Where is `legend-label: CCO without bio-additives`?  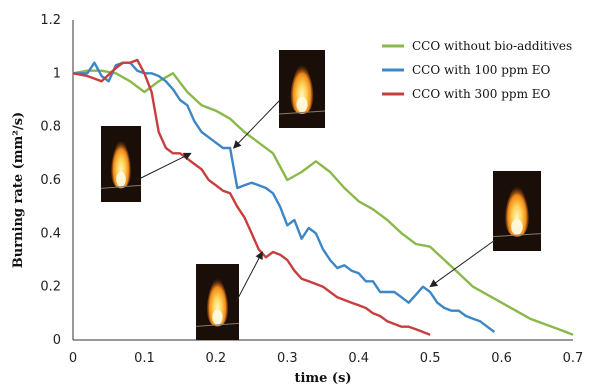 legend-label: CCO without bio-additives is located at coordinates (492, 46).